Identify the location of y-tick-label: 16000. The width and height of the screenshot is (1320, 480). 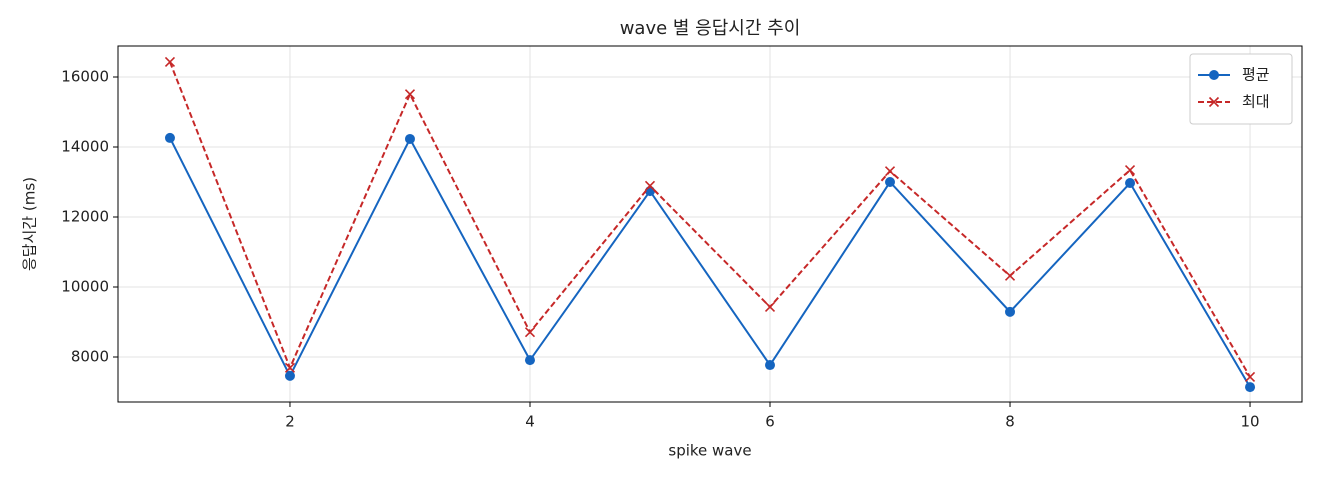
(85, 77).